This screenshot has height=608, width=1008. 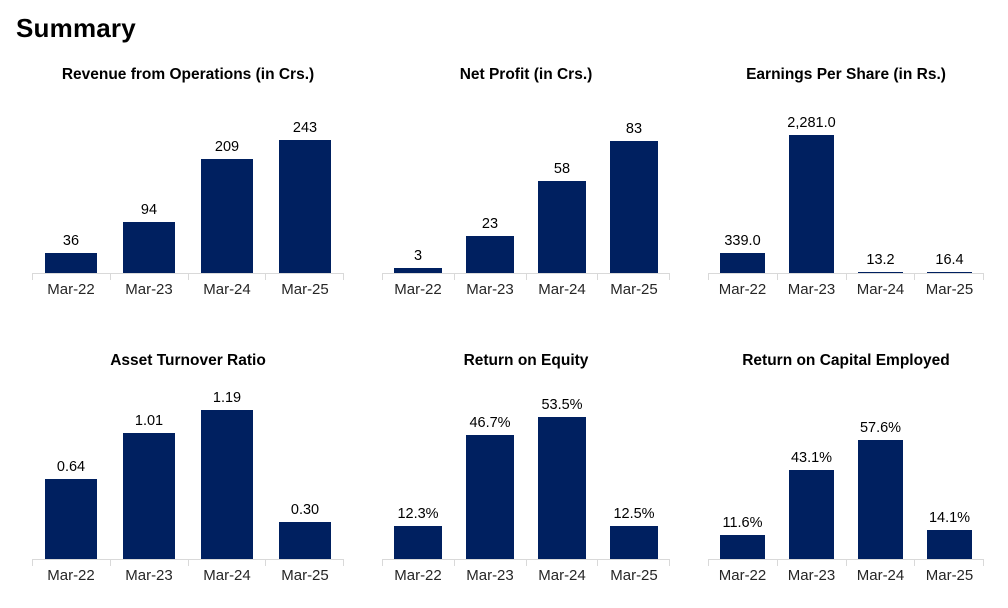 What do you see at coordinates (227, 398) in the screenshot?
I see `bar-value-label: 1.19` at bounding box center [227, 398].